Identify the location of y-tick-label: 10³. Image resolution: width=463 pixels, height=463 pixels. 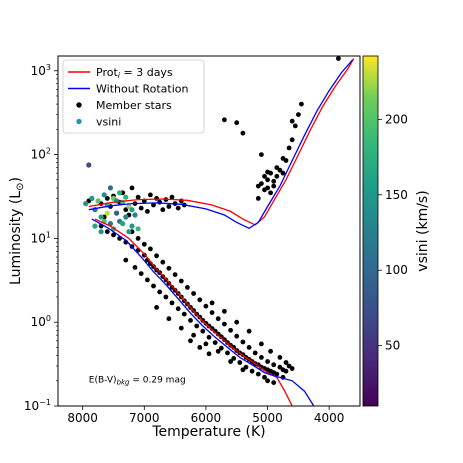
(41, 70).